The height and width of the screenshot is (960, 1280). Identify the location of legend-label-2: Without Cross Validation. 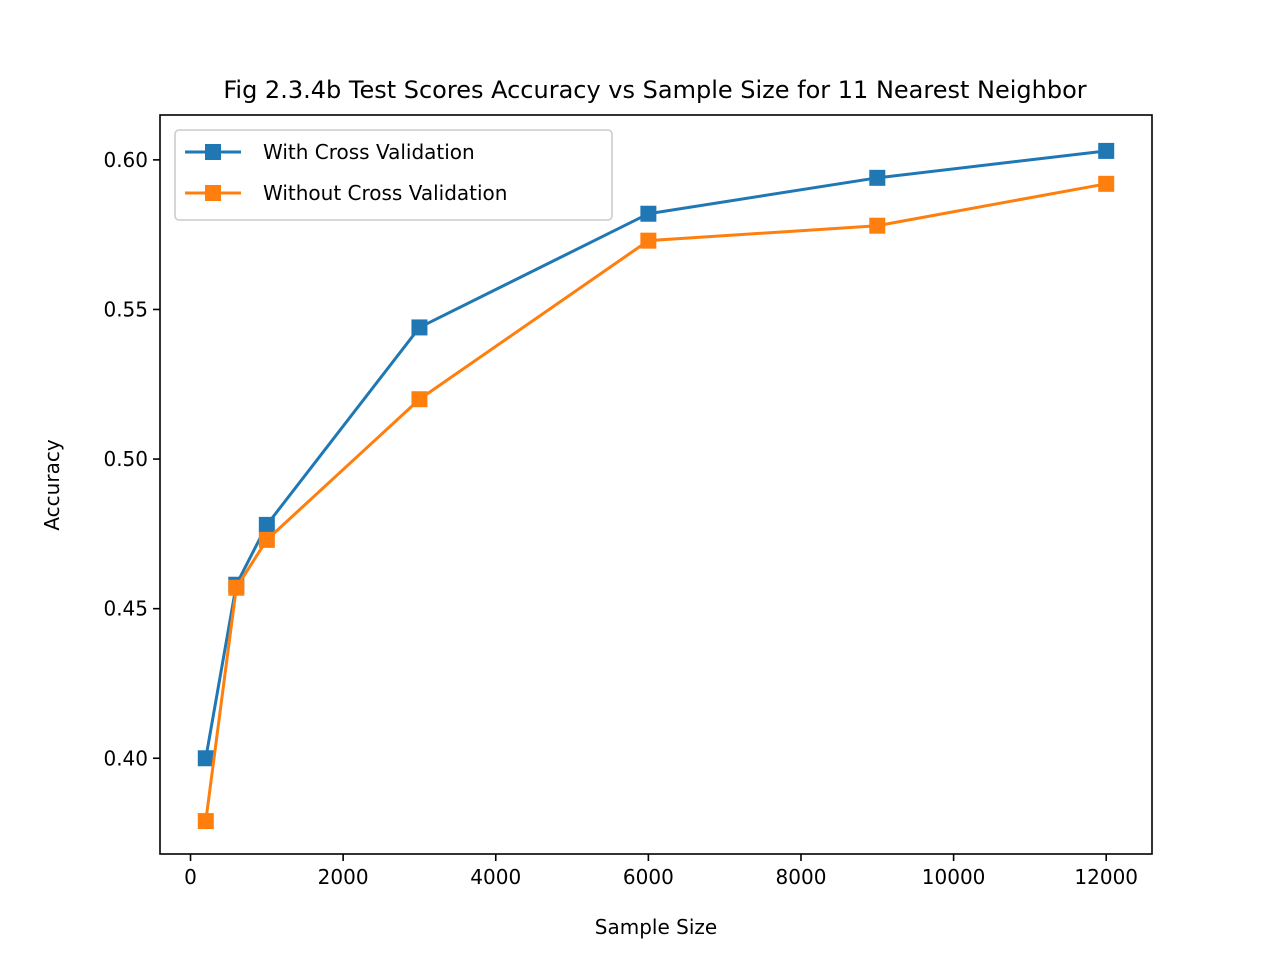
(385, 193).